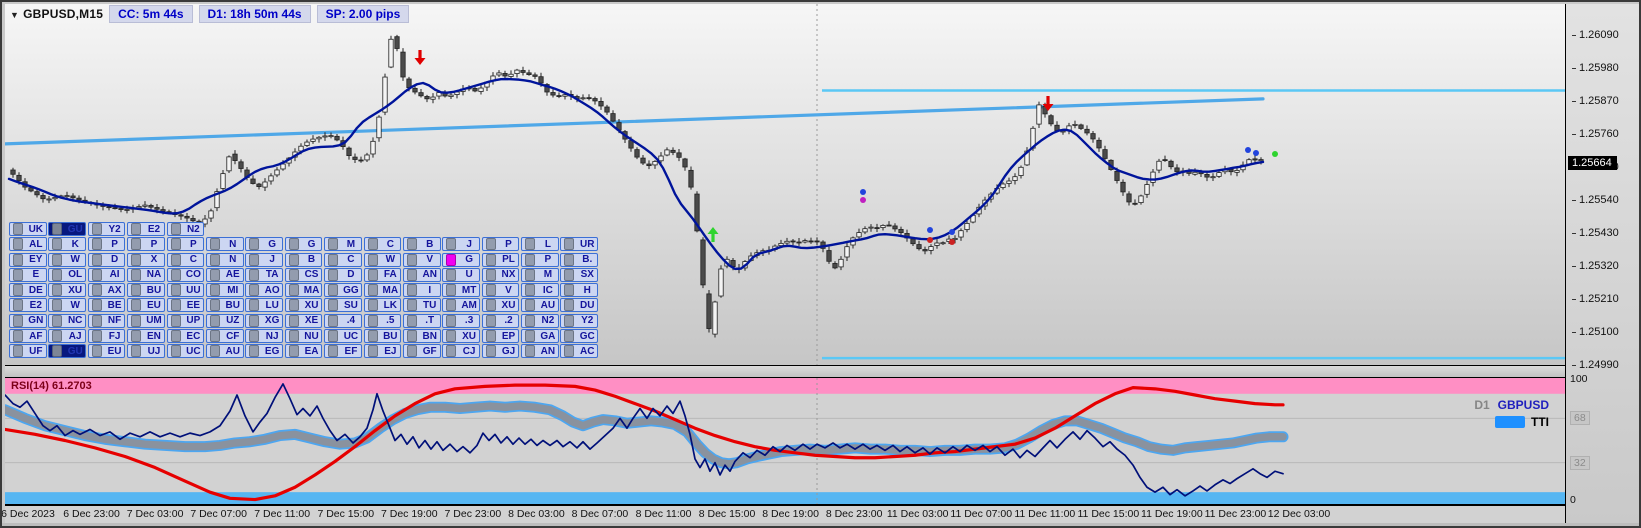 Image resolution: width=1641 pixels, height=528 pixels. Describe the element at coordinates (264, 320) in the screenshot. I see `pair-button-XG: XG` at that location.